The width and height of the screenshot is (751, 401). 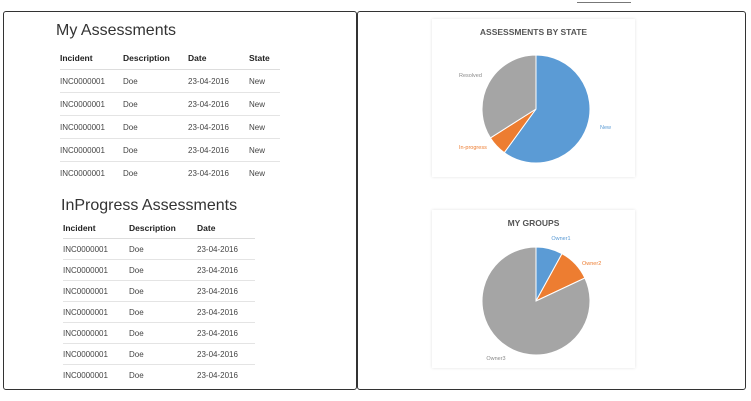 What do you see at coordinates (604, 1) in the screenshot?
I see `top-tab-indicator` at bounding box center [604, 1].